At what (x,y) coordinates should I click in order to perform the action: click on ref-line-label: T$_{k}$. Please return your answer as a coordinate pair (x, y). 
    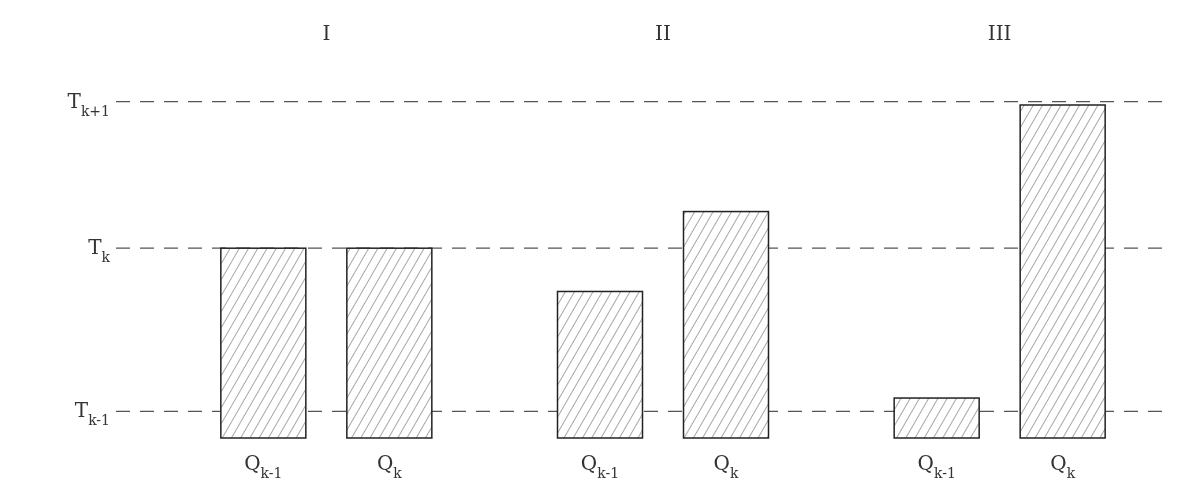
    Looking at the image, I should click on (99, 250).